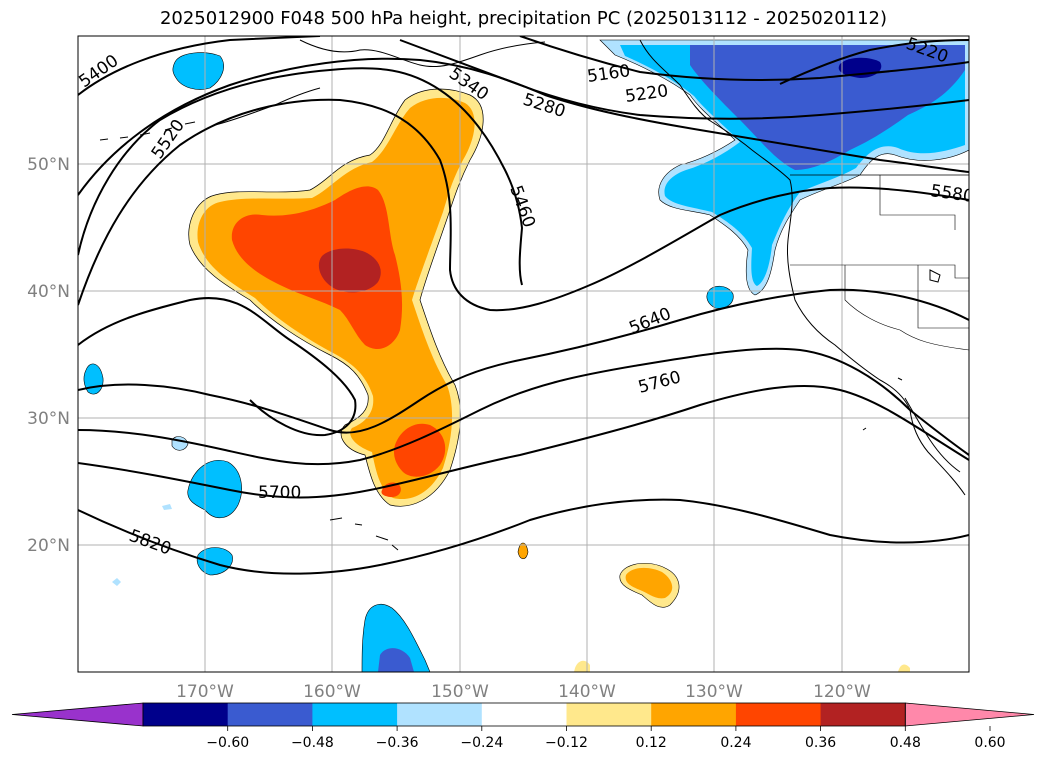 This screenshot has width=1047, height=765. Describe the element at coordinates (566, 743) in the screenshot. I see `colorbar-tick-label: −0.12` at that location.